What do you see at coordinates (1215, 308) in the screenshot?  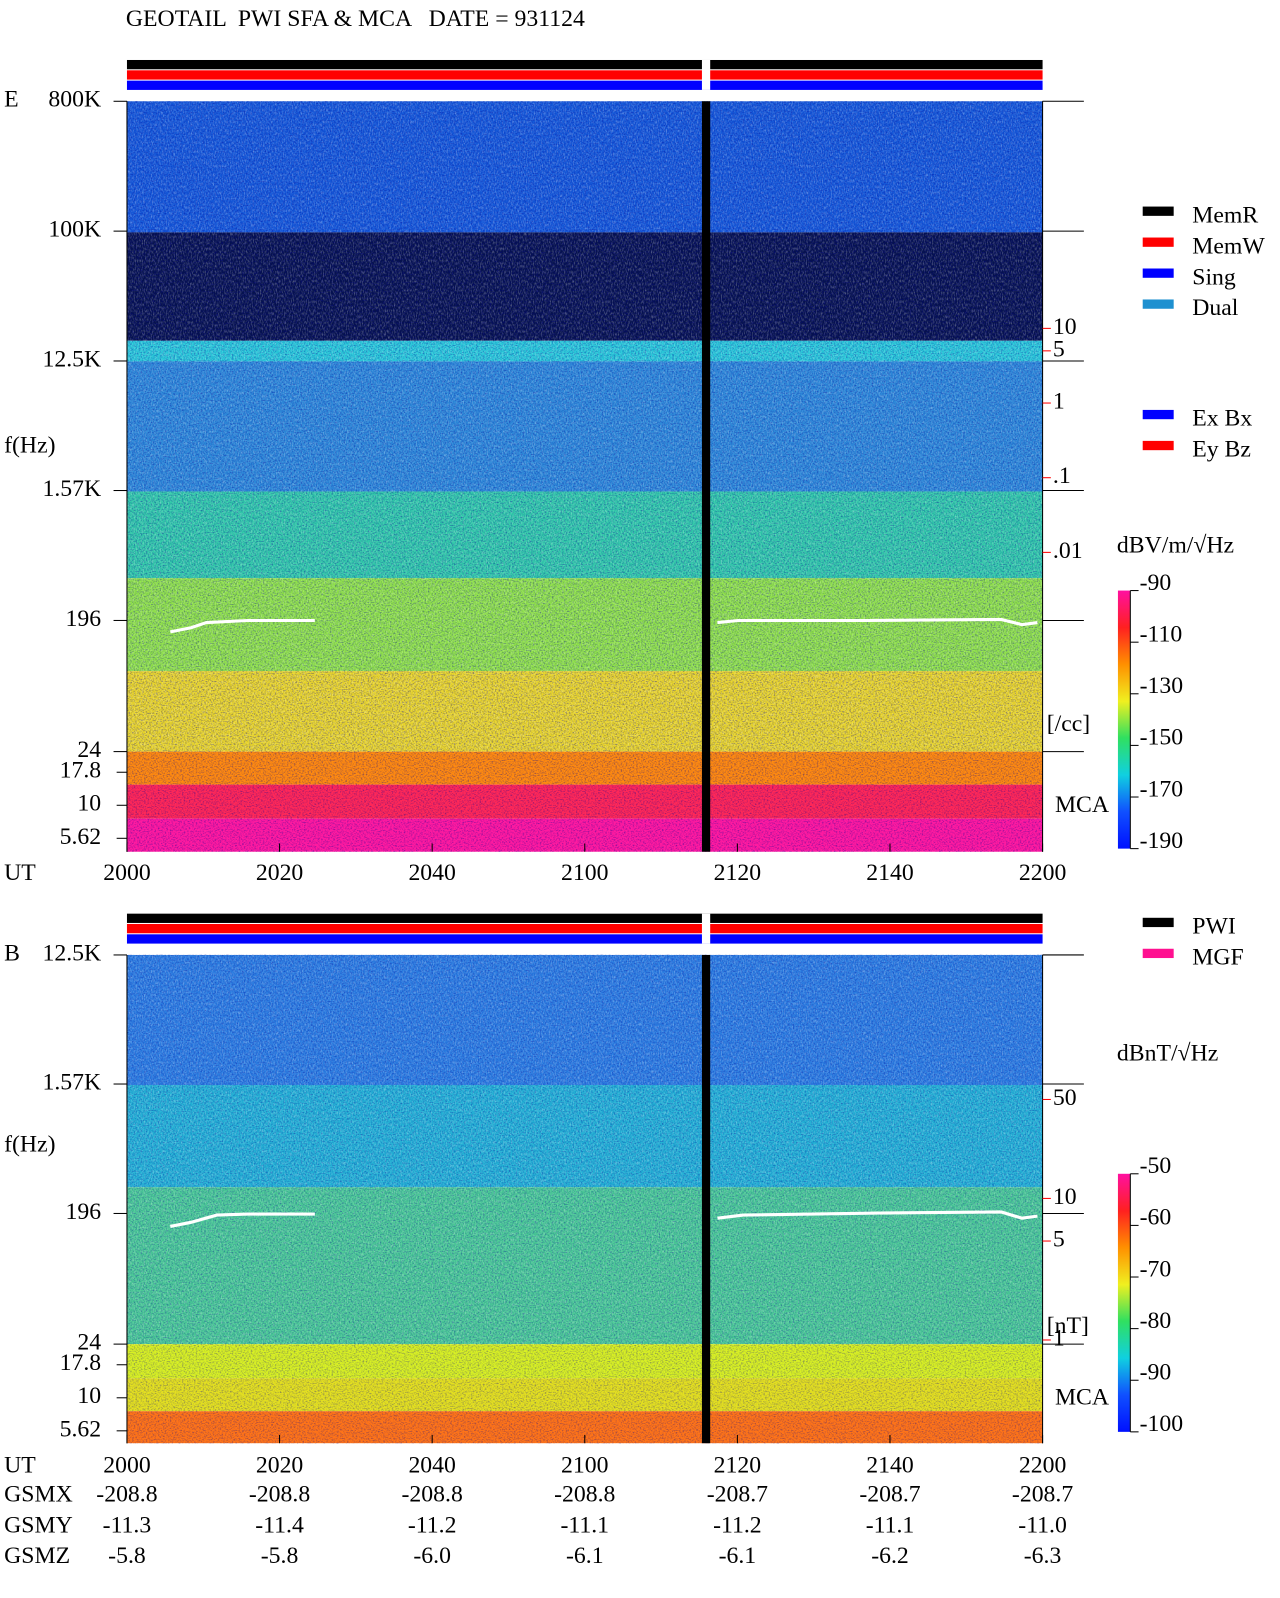 I see `legend-label: Dual` at bounding box center [1215, 308].